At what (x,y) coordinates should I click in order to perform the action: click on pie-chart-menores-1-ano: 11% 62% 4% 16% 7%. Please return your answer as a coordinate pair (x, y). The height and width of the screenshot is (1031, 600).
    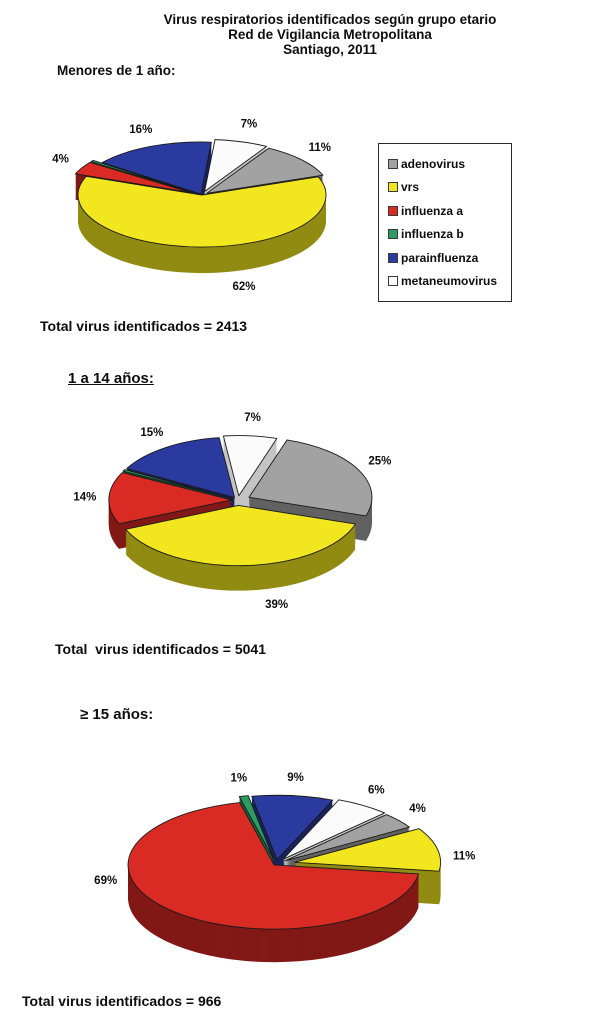
    Looking at the image, I should click on (191, 206).